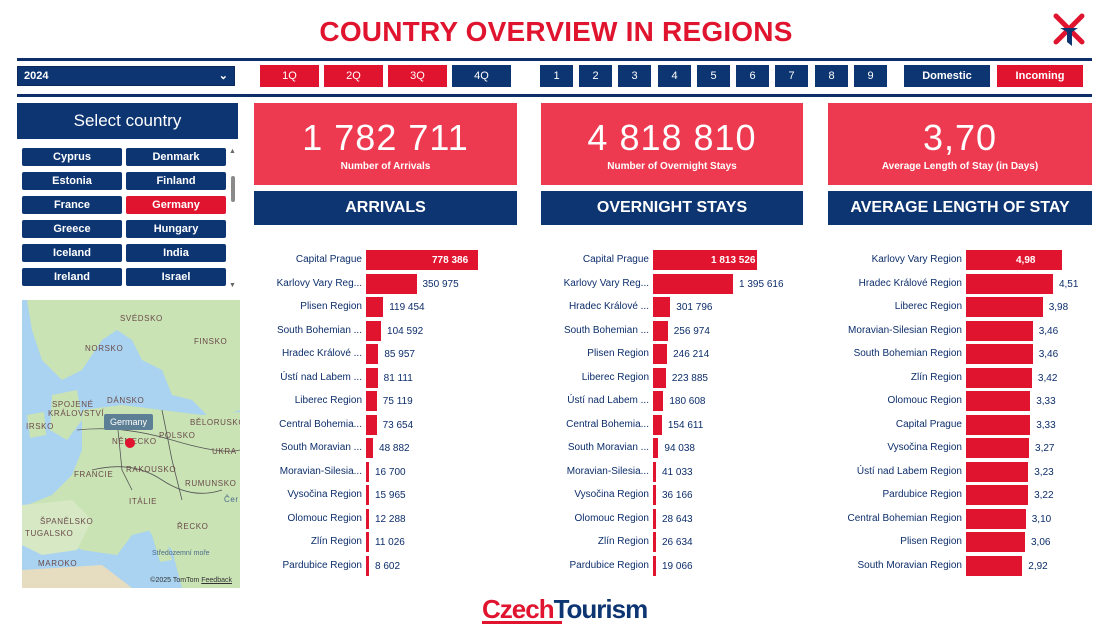 The image size is (1112, 632). Describe the element at coordinates (674, 76) in the screenshot. I see `month-button-4: 4` at that location.